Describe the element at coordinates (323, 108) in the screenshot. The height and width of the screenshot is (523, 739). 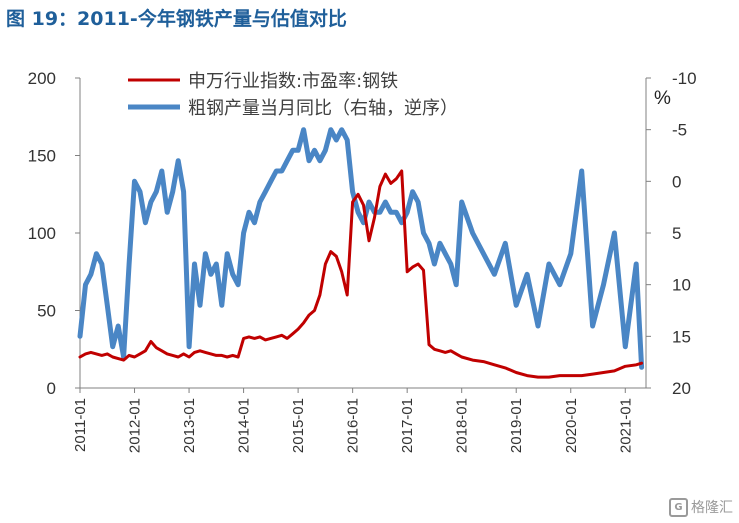
I see `legend-label: 粗钢产量当月同比（右轴，逆序）` at that location.